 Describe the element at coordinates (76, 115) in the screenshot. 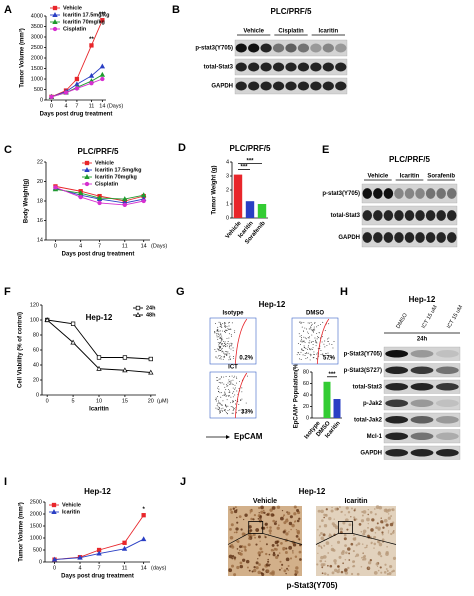

I see `x-axis-label: Days post drug treatment` at that location.